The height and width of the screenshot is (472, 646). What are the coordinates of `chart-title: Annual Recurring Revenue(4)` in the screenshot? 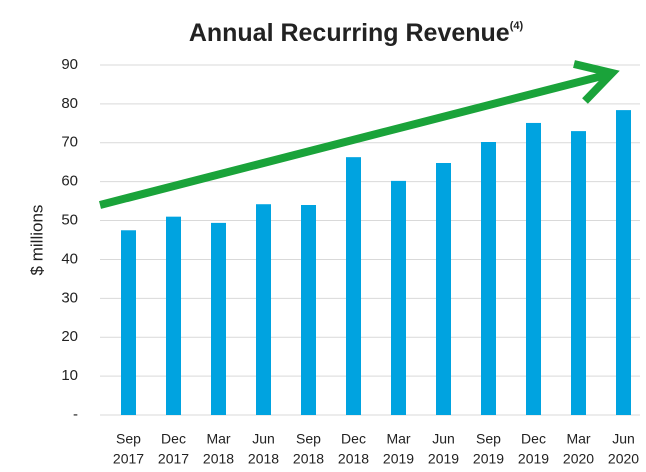 It's located at (356, 33).